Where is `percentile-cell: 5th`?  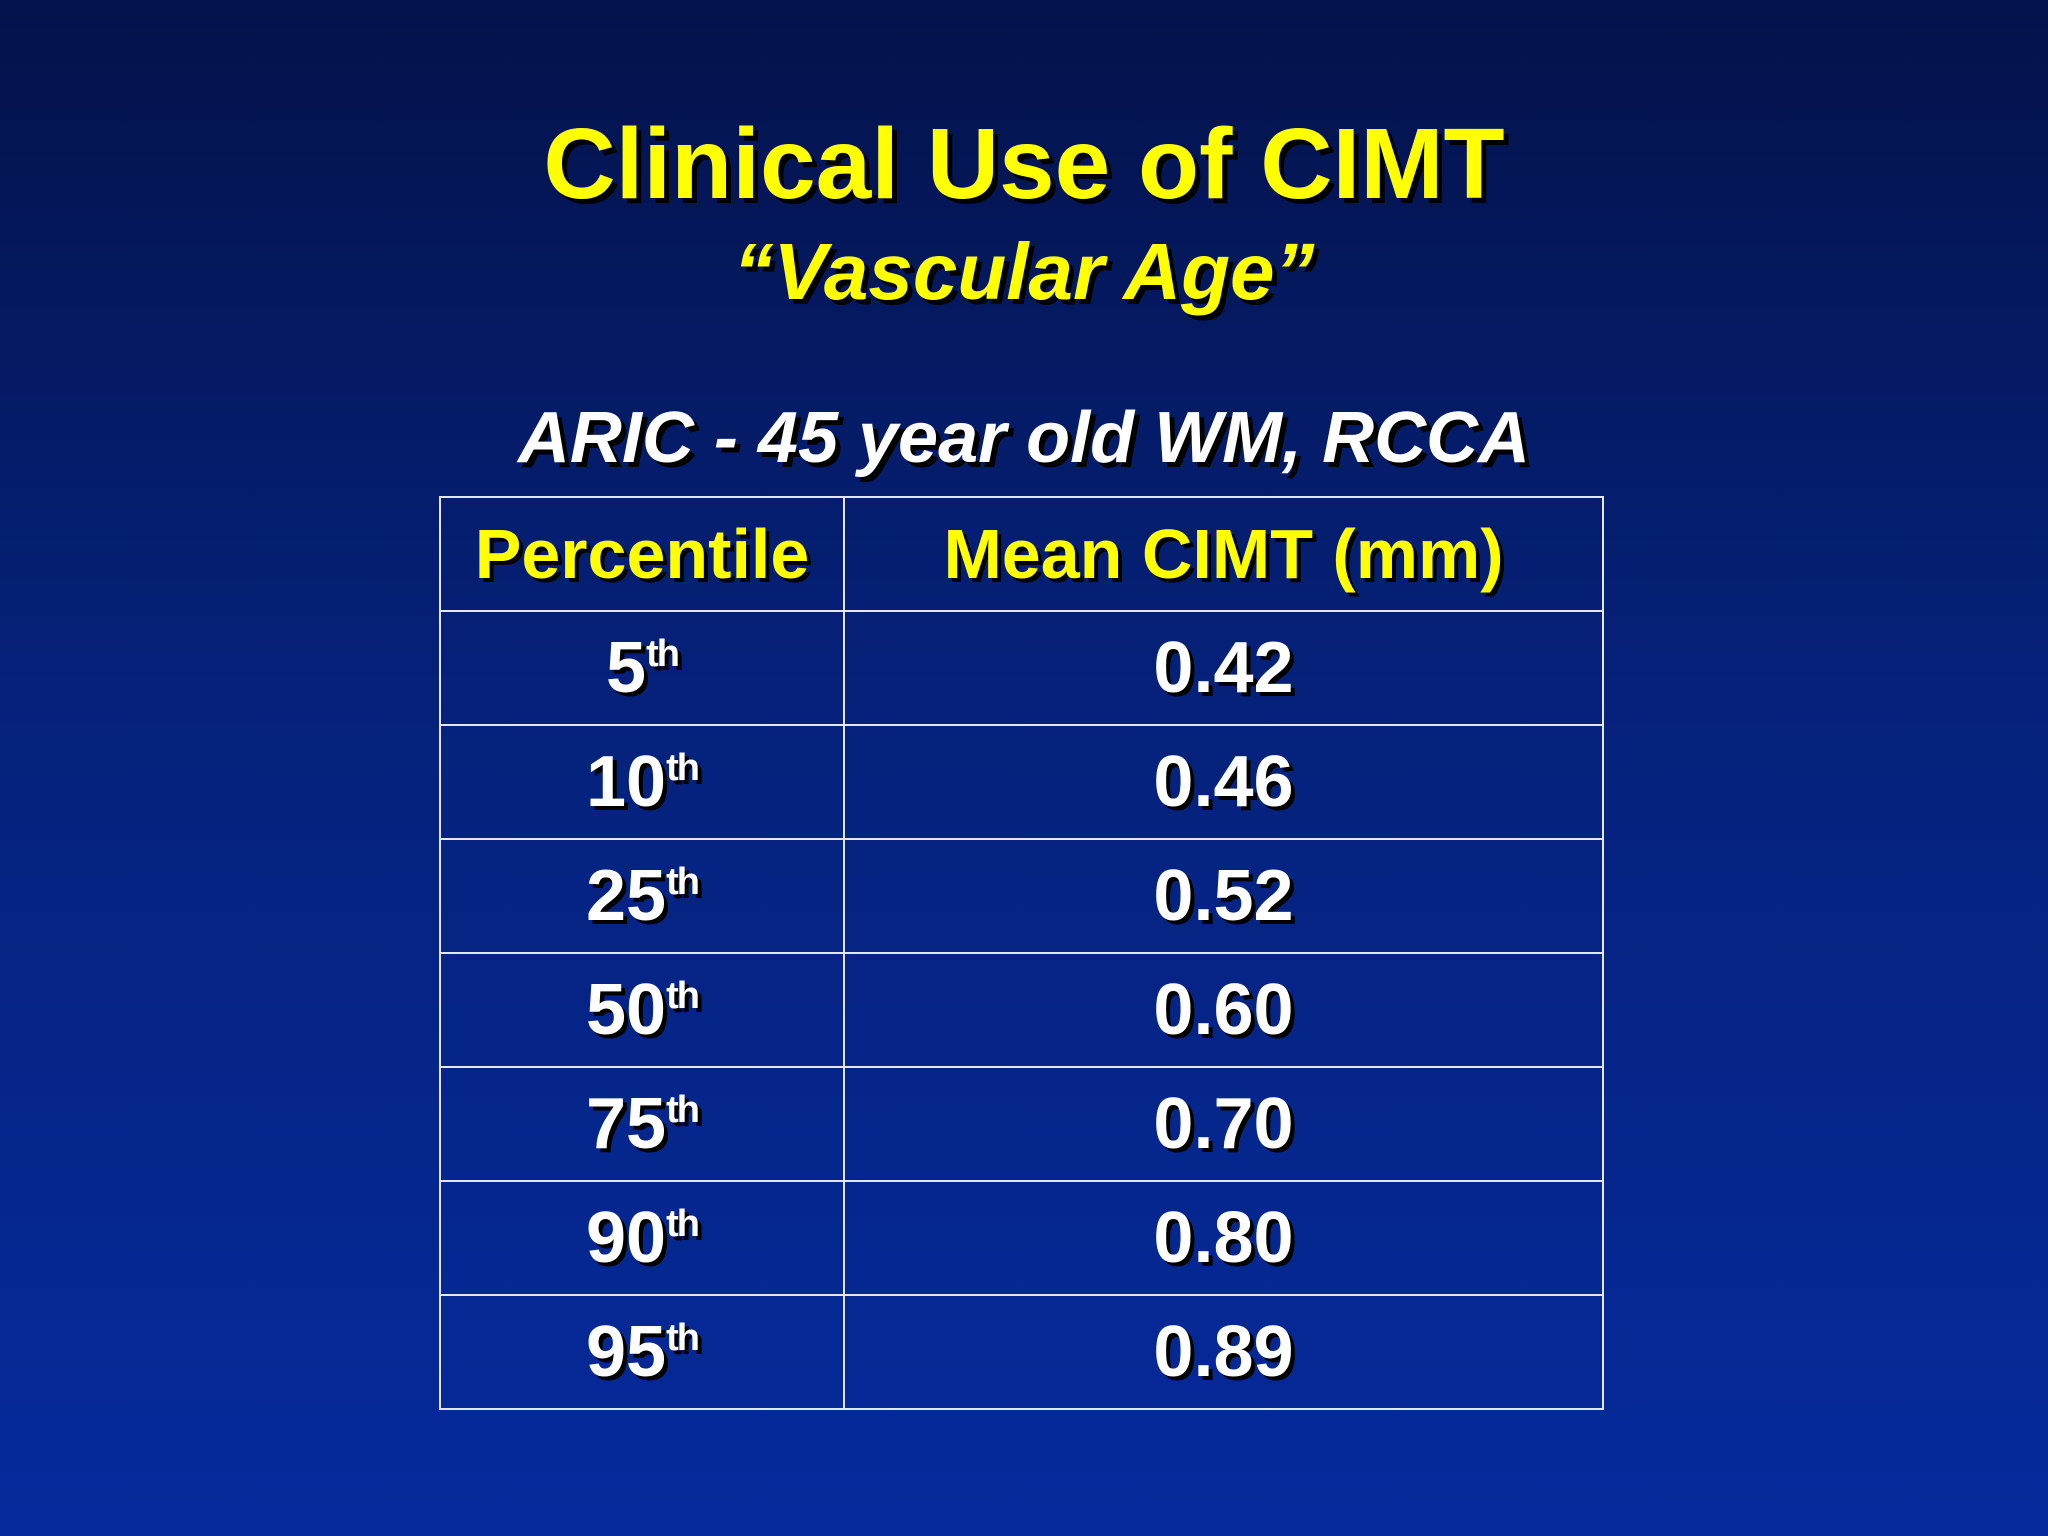 percentile-cell: 5th is located at coordinates (642, 668).